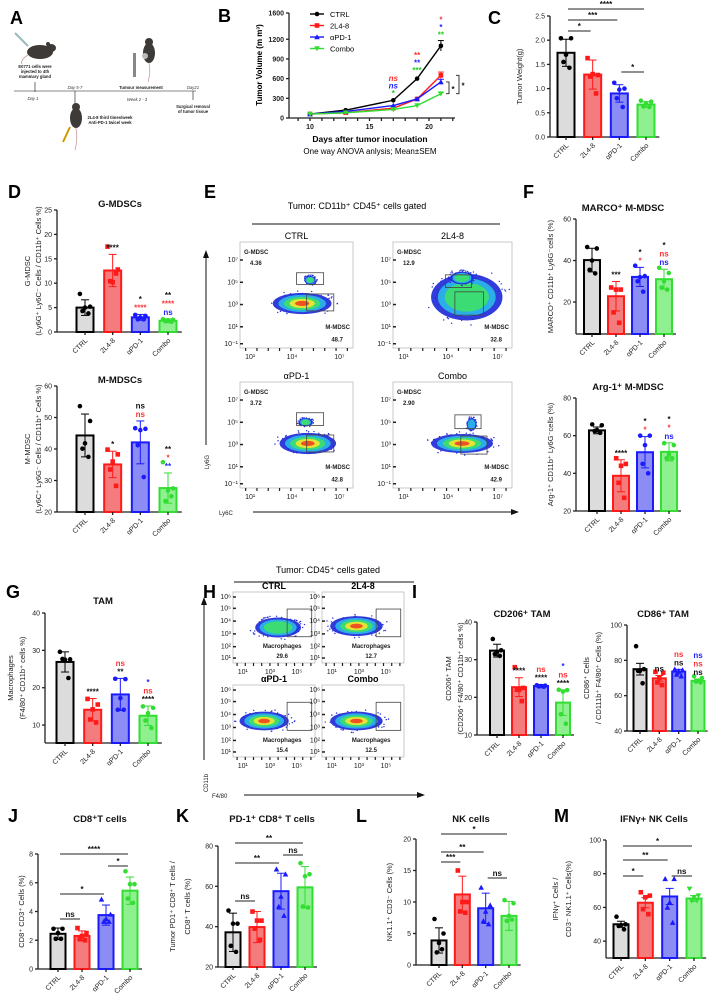 This screenshot has height=1000, width=714. I want to click on chart-title: NK cells, so click(471, 819).